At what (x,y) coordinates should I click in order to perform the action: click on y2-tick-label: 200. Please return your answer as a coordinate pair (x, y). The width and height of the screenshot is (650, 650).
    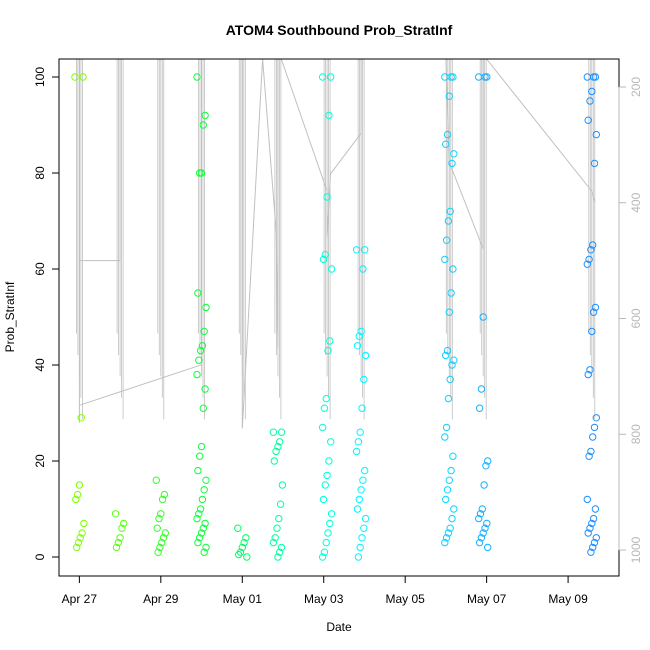
    Looking at the image, I should click on (636, 87).